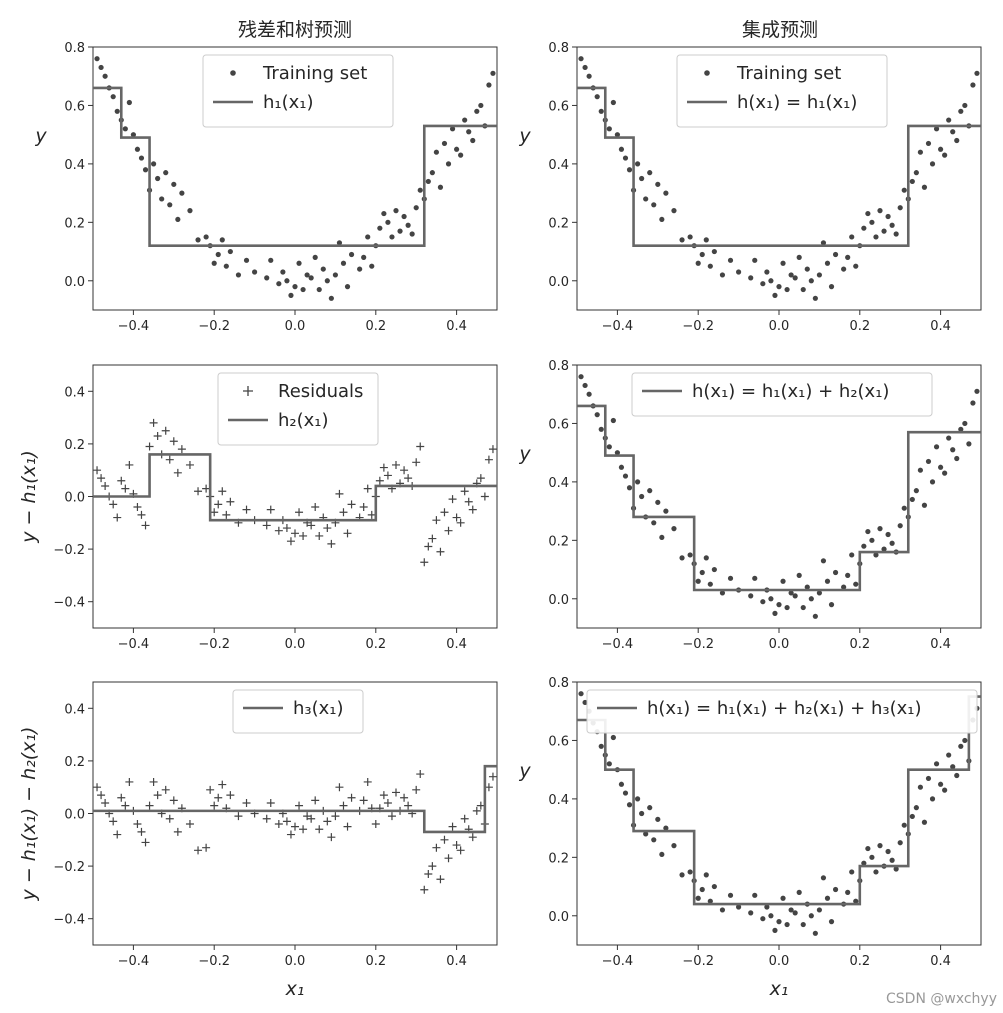 Image resolution: width=1003 pixels, height=1013 pixels. What do you see at coordinates (320, 391) in the screenshot?
I see `legend-label: Residuals` at bounding box center [320, 391].